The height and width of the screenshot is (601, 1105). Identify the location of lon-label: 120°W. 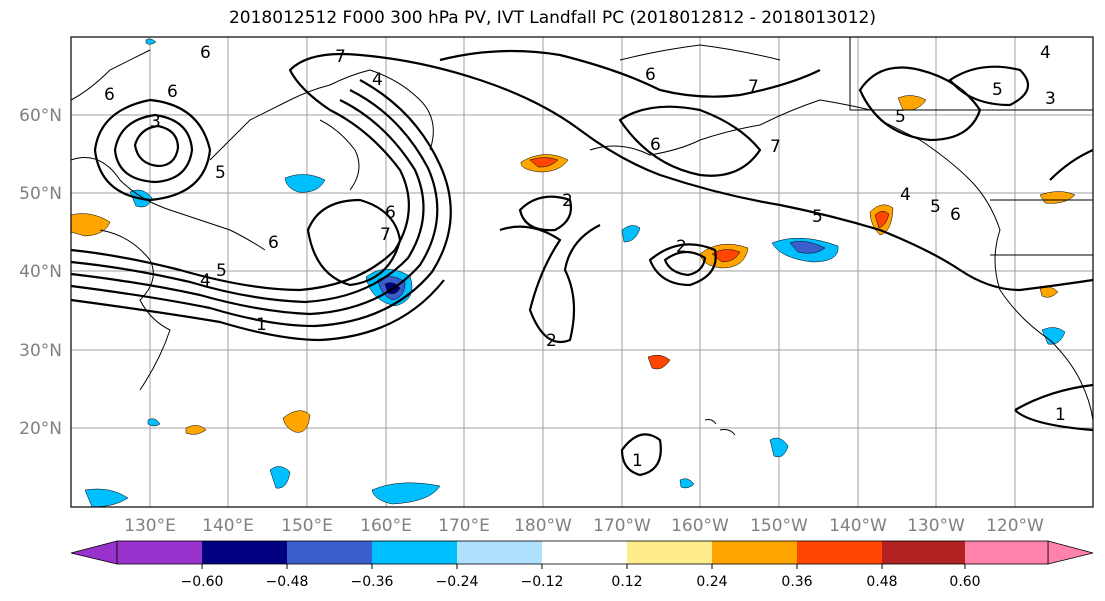
(1015, 526).